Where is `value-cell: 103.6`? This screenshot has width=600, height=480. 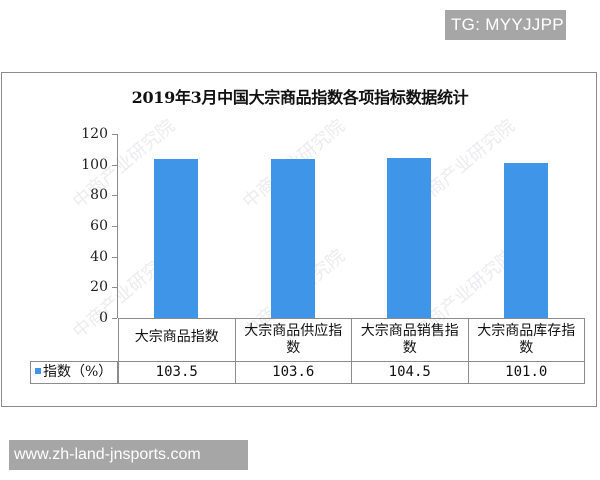 value-cell: 103.6 is located at coordinates (293, 372).